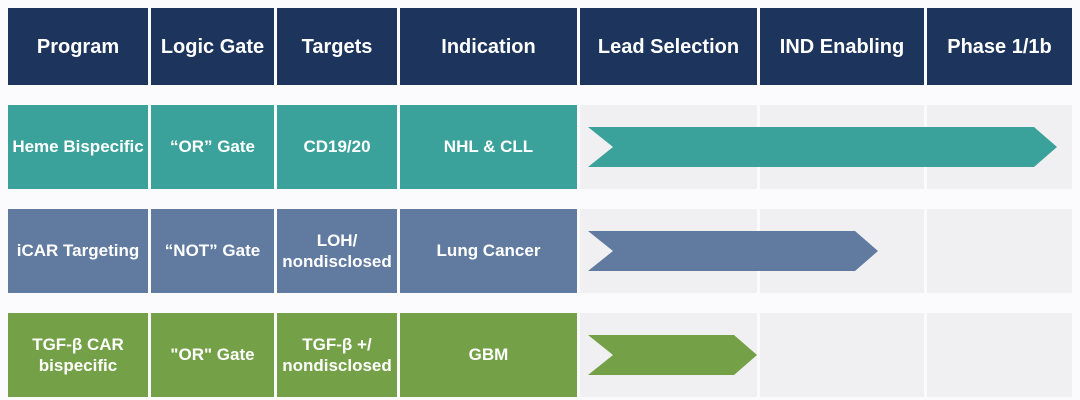 The width and height of the screenshot is (1080, 400). What do you see at coordinates (337, 251) in the screenshot?
I see `targets-cell: LOH/ nondisclosed` at bounding box center [337, 251].